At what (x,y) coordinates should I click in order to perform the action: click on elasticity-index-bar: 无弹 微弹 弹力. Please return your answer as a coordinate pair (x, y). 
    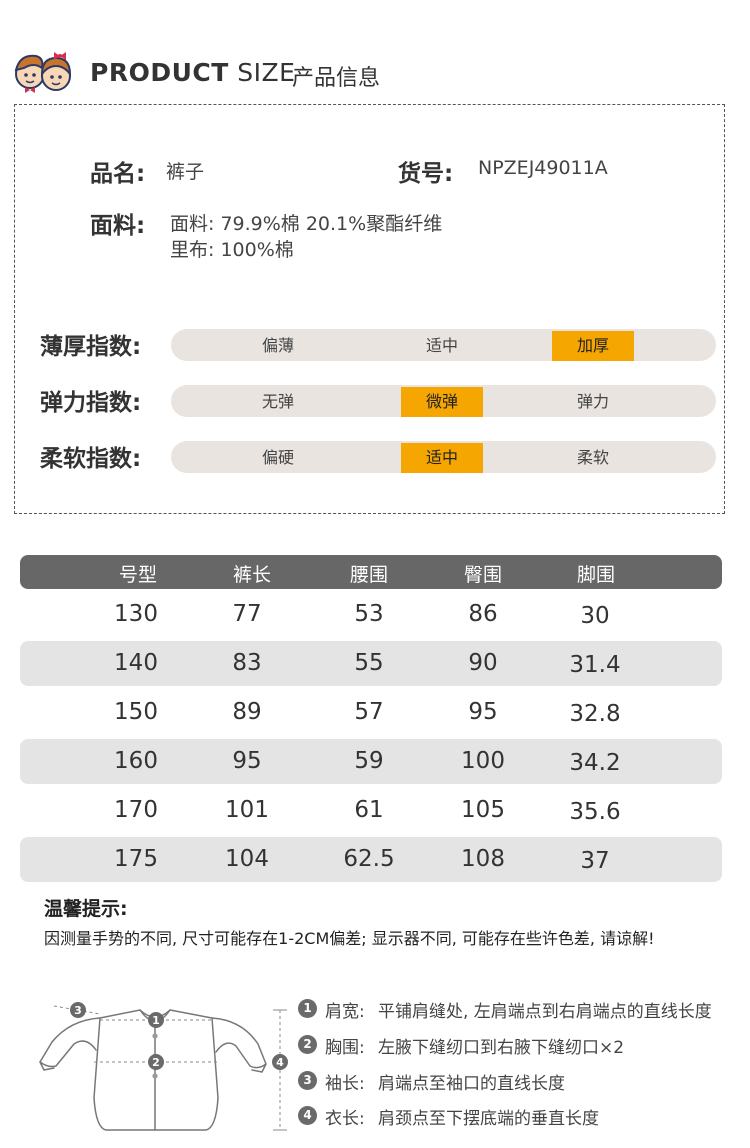
    Looking at the image, I should click on (443, 401).